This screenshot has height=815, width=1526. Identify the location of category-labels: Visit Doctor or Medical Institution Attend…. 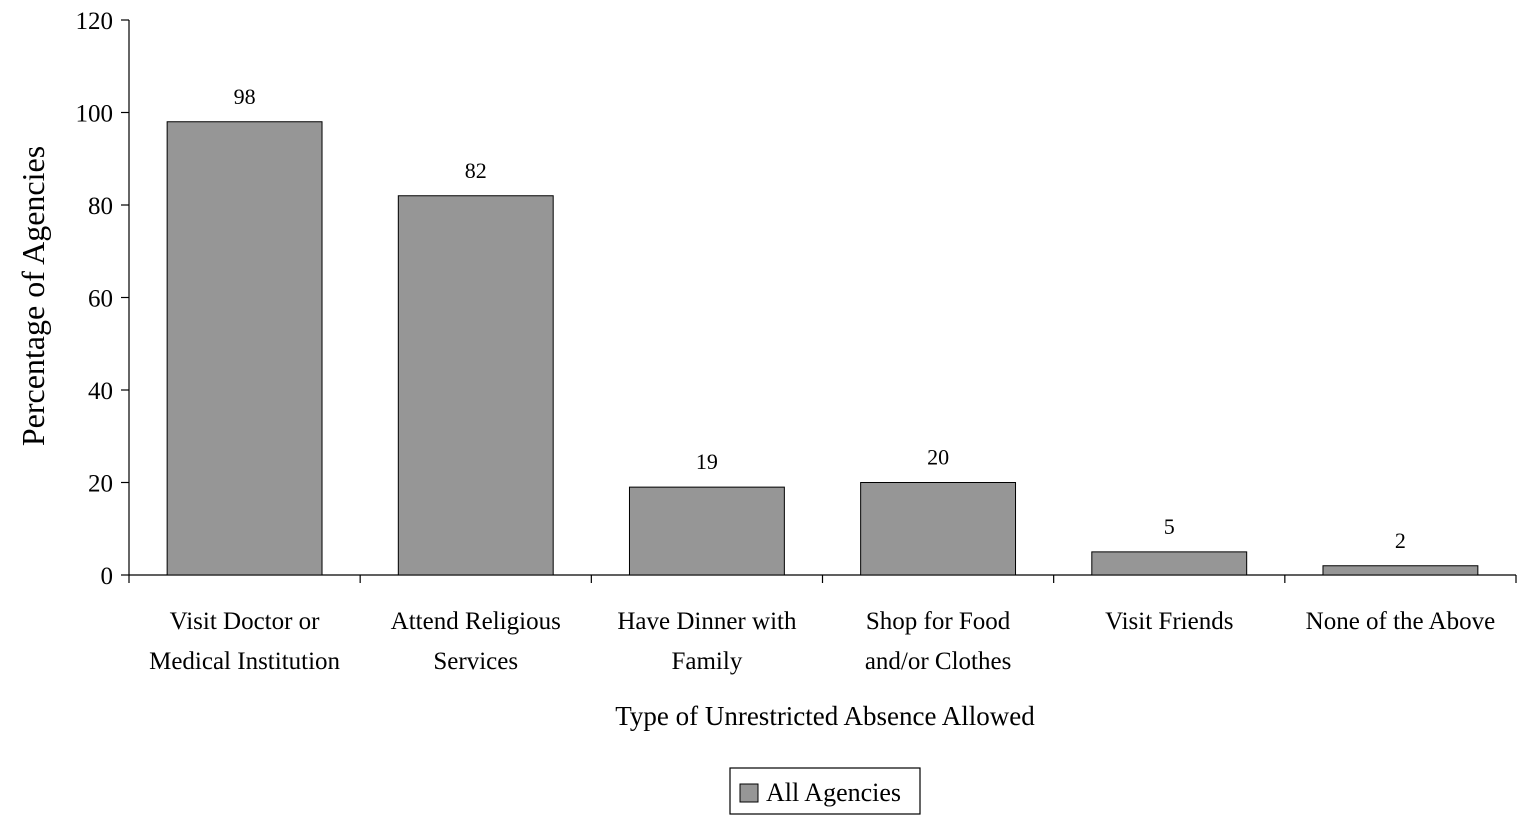
(822, 641).